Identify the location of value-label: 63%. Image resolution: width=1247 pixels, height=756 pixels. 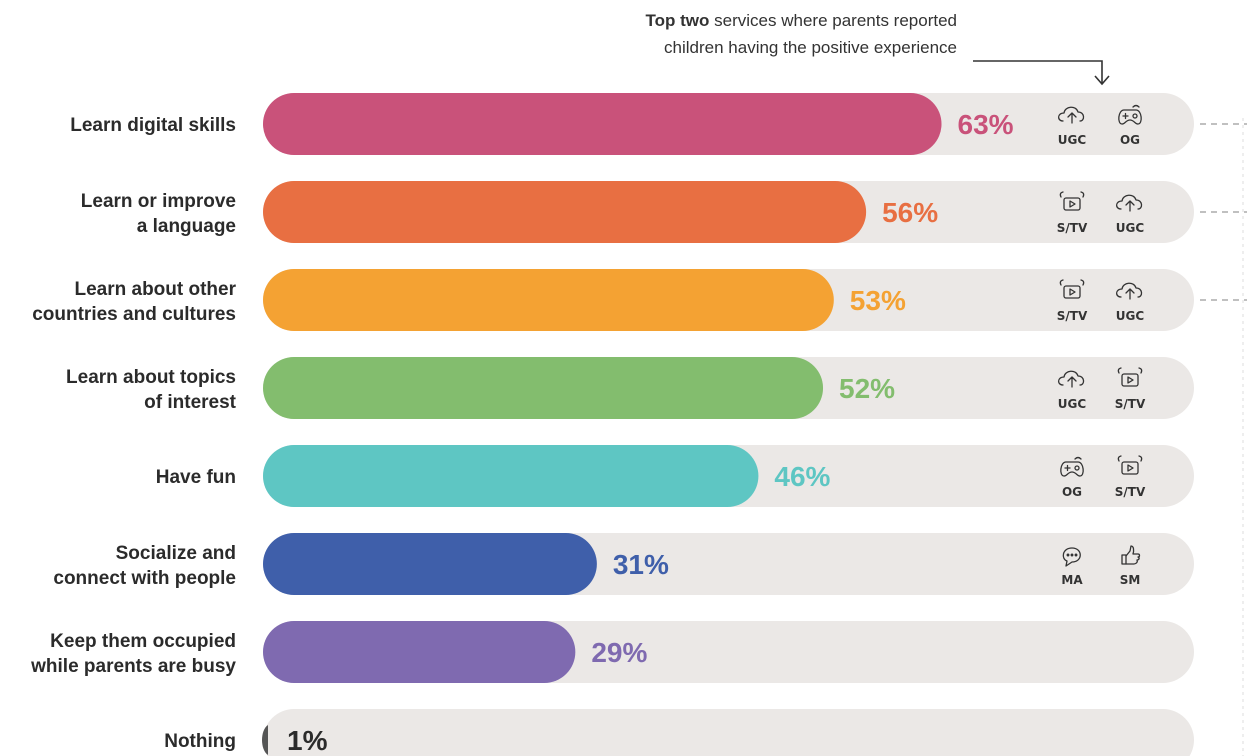
(986, 124).